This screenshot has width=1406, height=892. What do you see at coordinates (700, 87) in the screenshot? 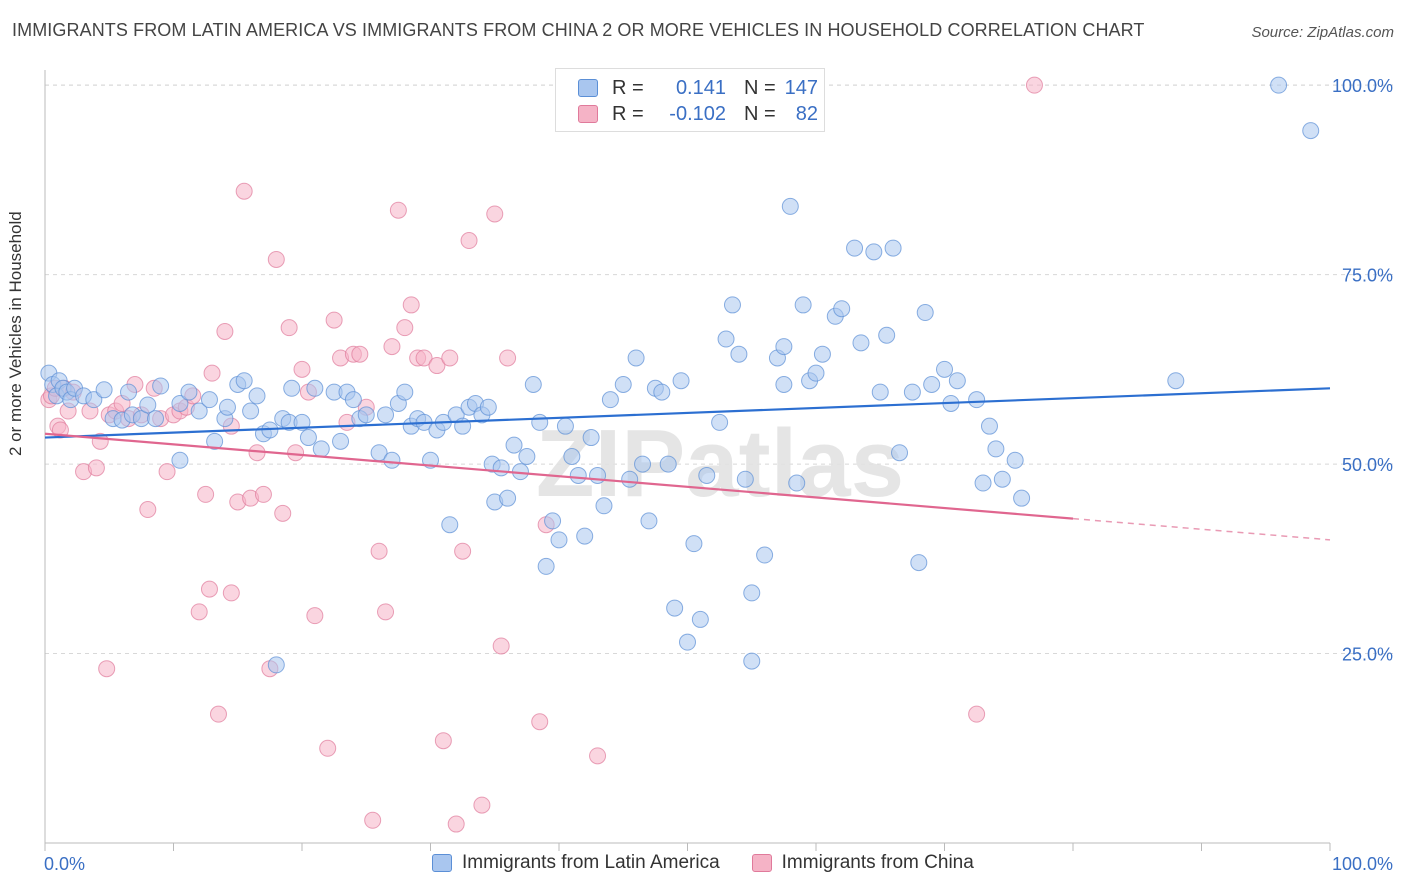
I see `legend-r-value: 0.141` at bounding box center [700, 87].